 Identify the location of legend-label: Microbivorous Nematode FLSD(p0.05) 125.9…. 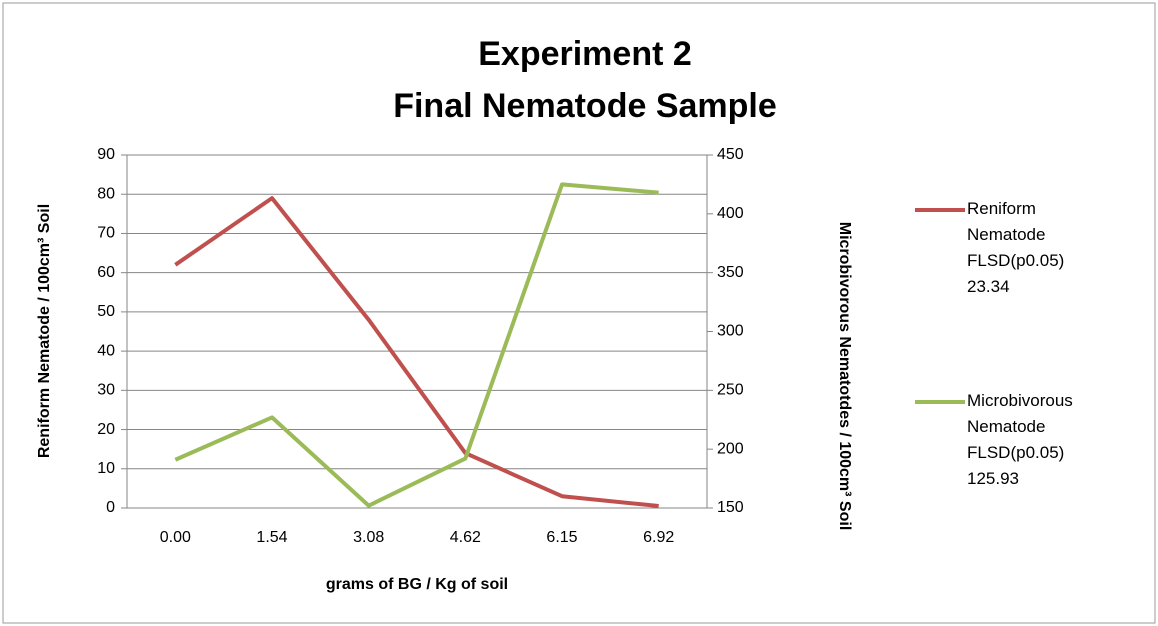
(1020, 439).